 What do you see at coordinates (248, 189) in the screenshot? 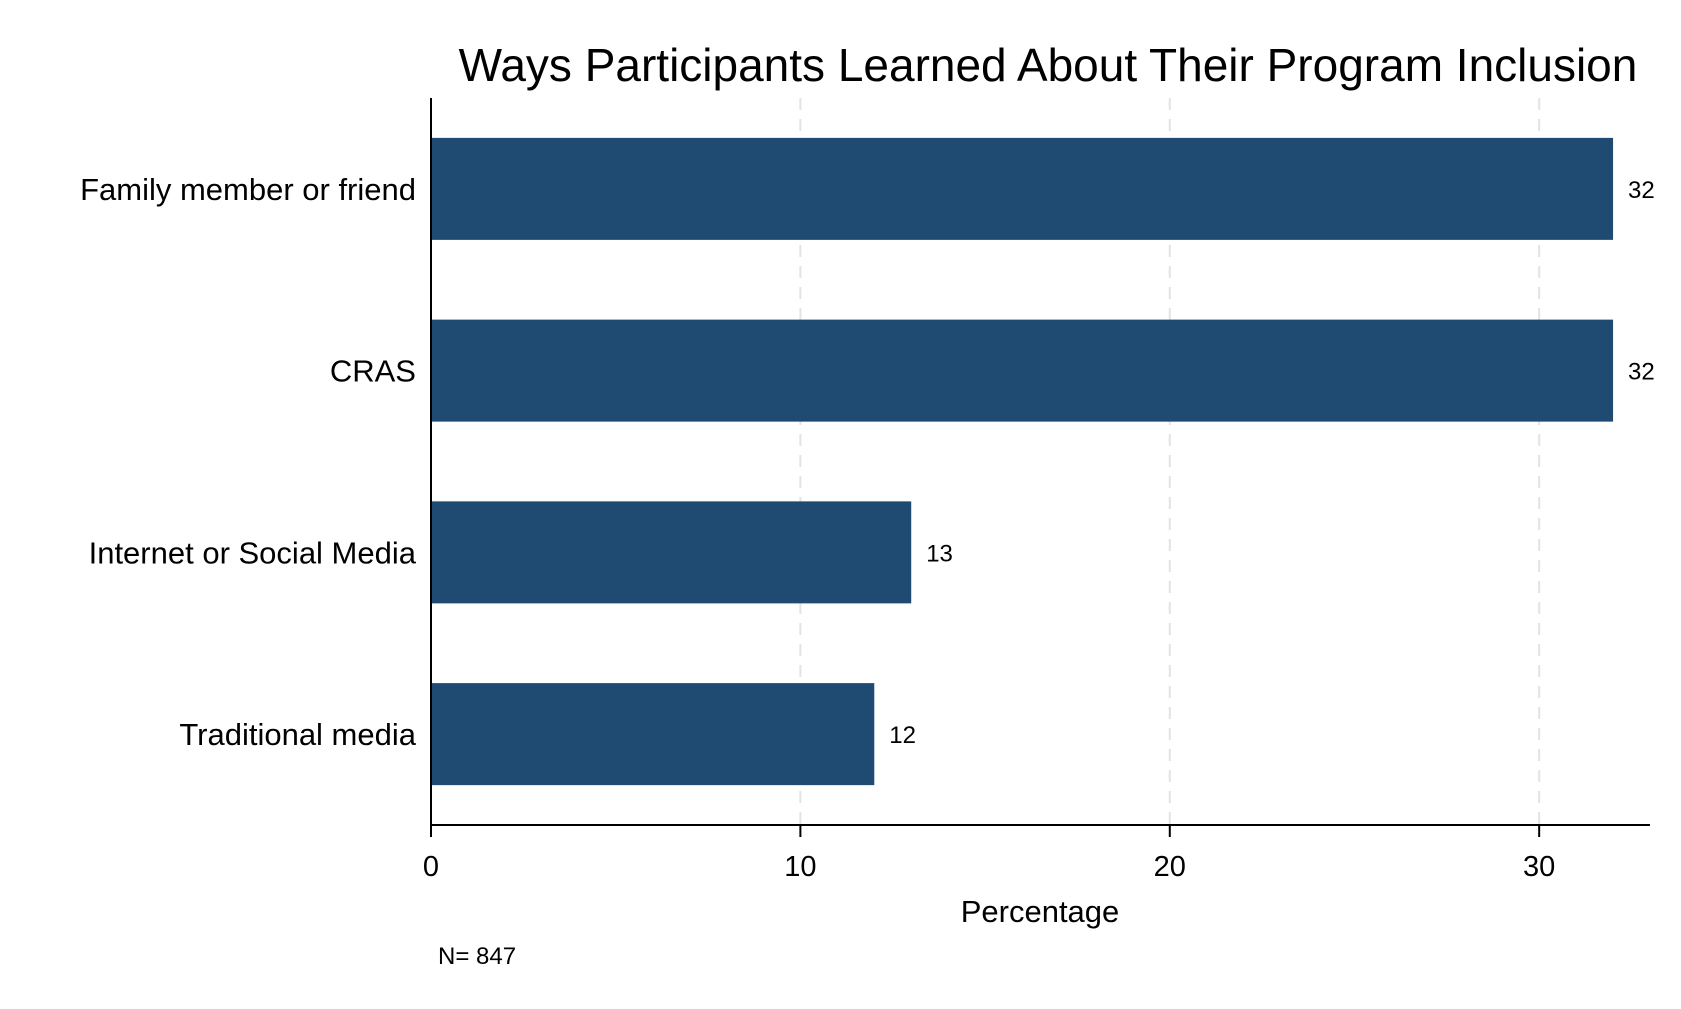
I see `category-label: Family member or friend` at bounding box center [248, 189].